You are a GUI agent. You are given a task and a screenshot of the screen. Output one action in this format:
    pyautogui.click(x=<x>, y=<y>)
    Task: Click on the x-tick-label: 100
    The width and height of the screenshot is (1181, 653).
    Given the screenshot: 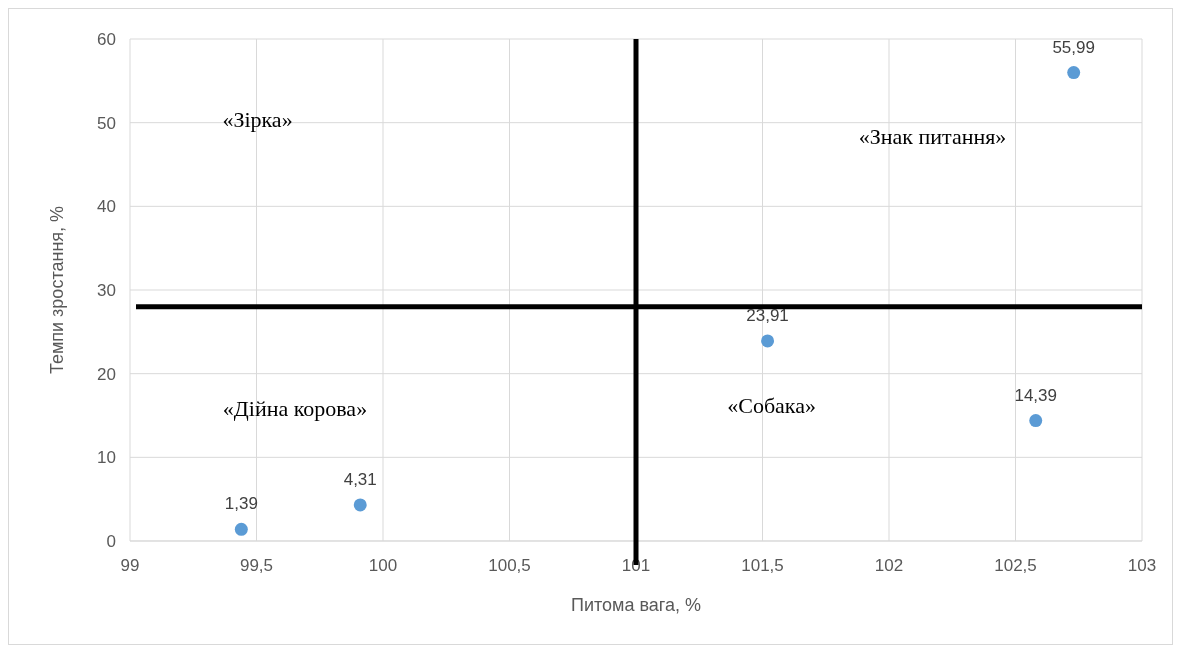 What is the action you would take?
    pyautogui.click(x=383, y=565)
    